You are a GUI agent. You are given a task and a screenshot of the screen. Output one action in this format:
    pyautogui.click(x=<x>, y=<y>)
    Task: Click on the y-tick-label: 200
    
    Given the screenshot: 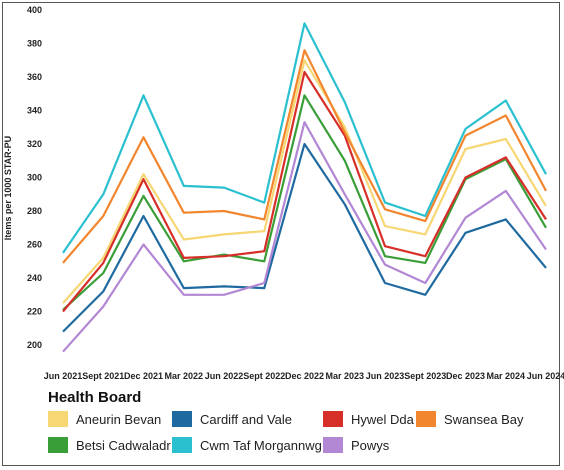 What is the action you would take?
    pyautogui.click(x=34, y=345)
    